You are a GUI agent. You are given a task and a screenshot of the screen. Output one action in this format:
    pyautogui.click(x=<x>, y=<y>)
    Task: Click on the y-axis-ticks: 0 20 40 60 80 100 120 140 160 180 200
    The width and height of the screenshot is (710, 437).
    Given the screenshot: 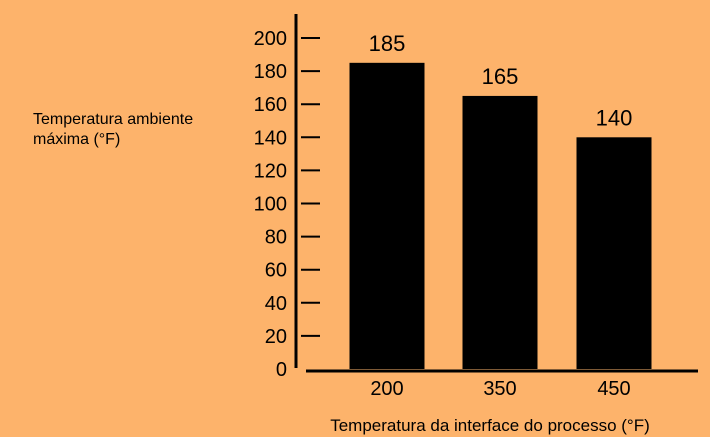 What is the action you would take?
    pyautogui.click(x=287, y=204)
    